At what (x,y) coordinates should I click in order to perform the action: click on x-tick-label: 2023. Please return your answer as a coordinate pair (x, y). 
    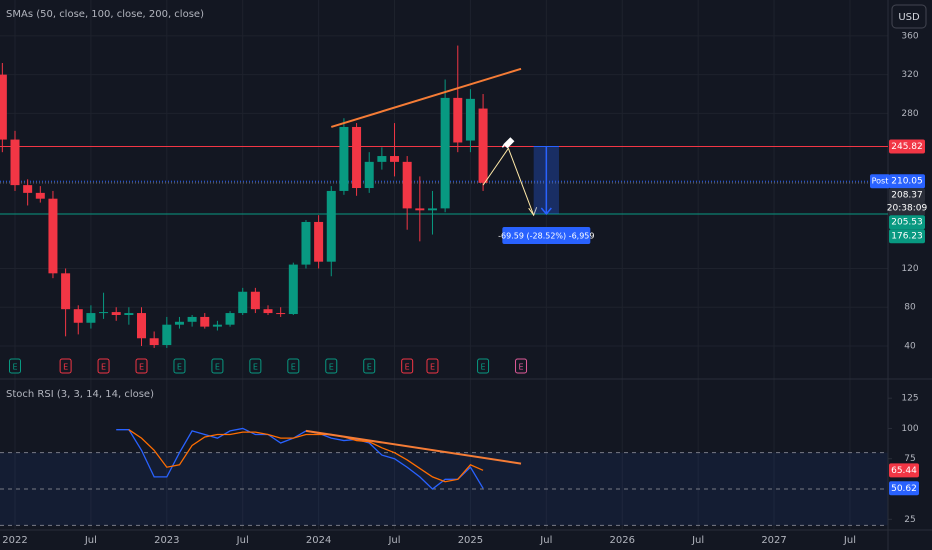
    Looking at the image, I should click on (166, 540).